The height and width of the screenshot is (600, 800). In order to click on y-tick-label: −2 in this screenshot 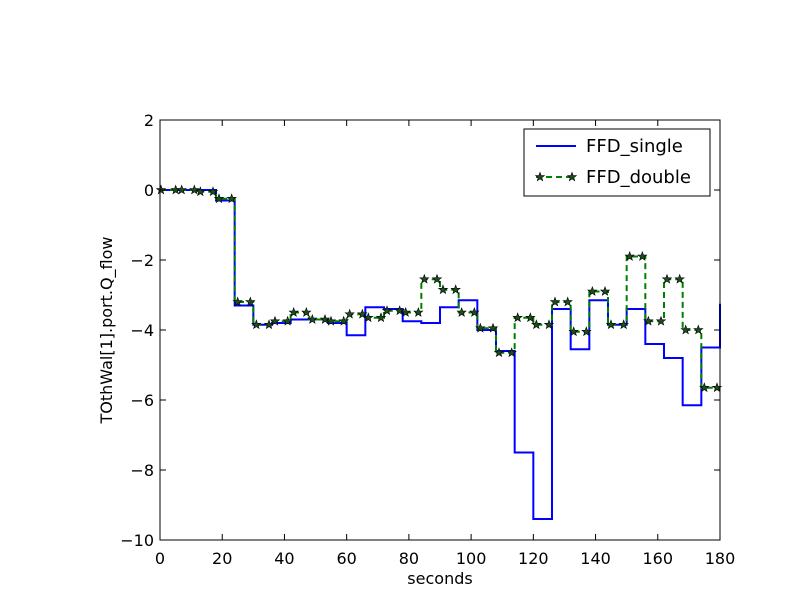, I will do `click(142, 260)`.